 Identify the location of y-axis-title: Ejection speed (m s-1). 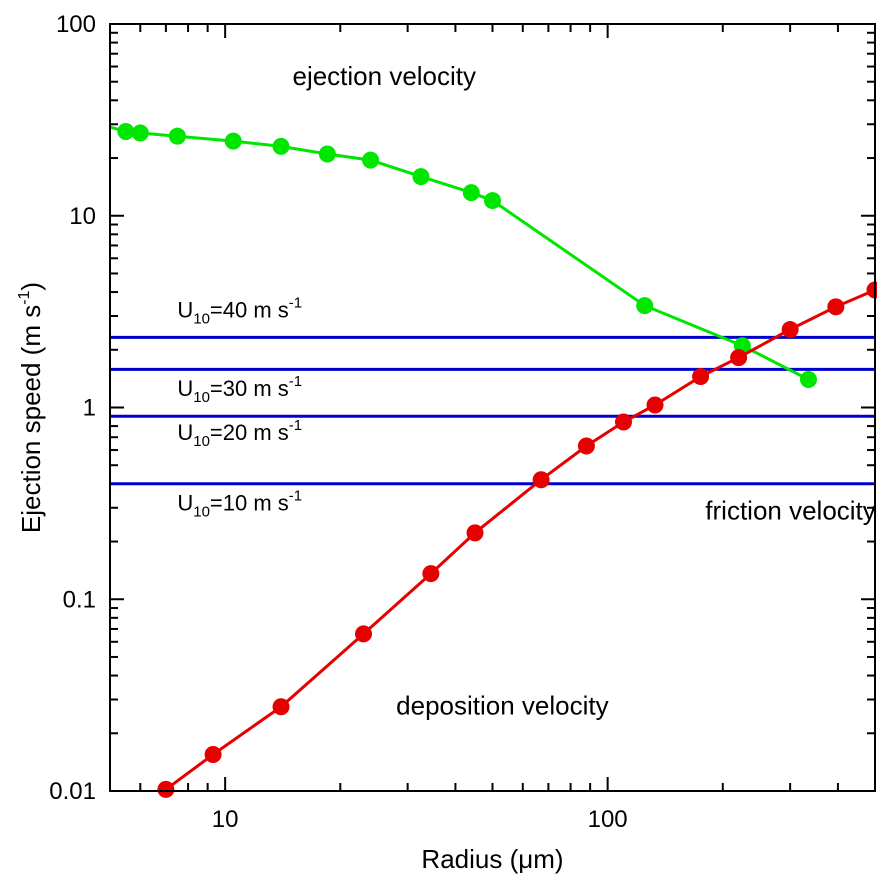
(31, 407).